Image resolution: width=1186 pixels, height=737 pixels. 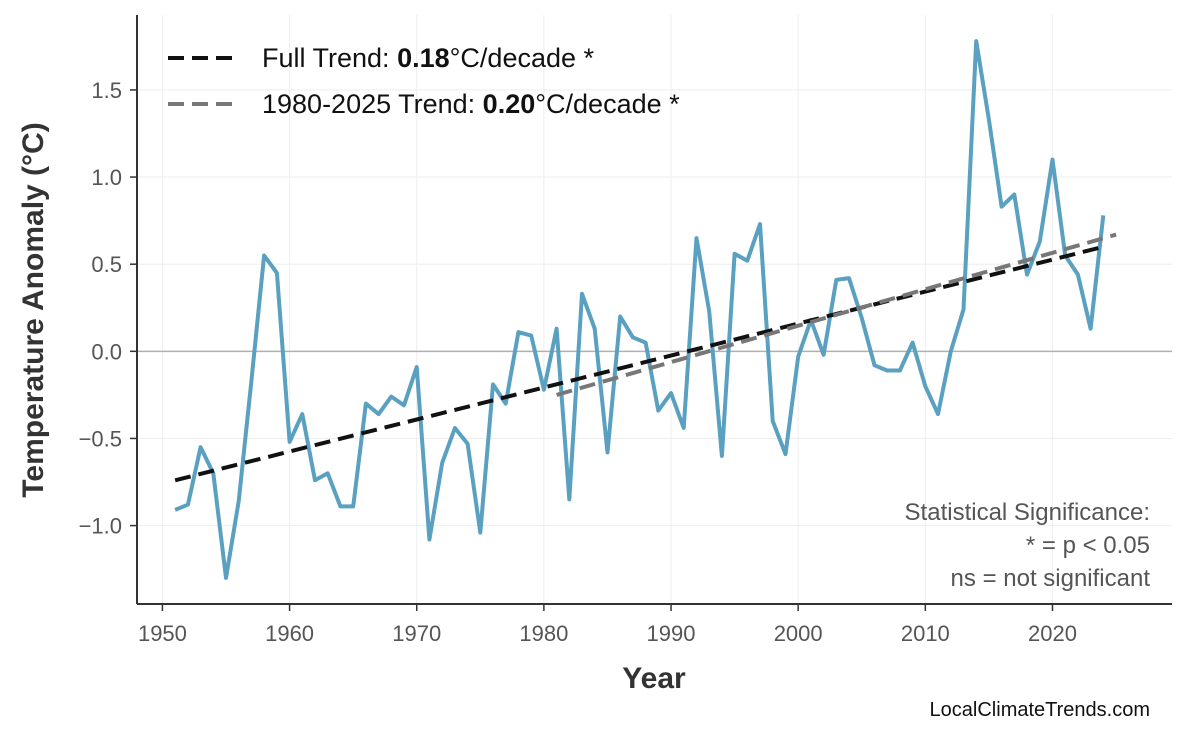 I want to click on x-tick-label: 1990, so click(x=671, y=633).